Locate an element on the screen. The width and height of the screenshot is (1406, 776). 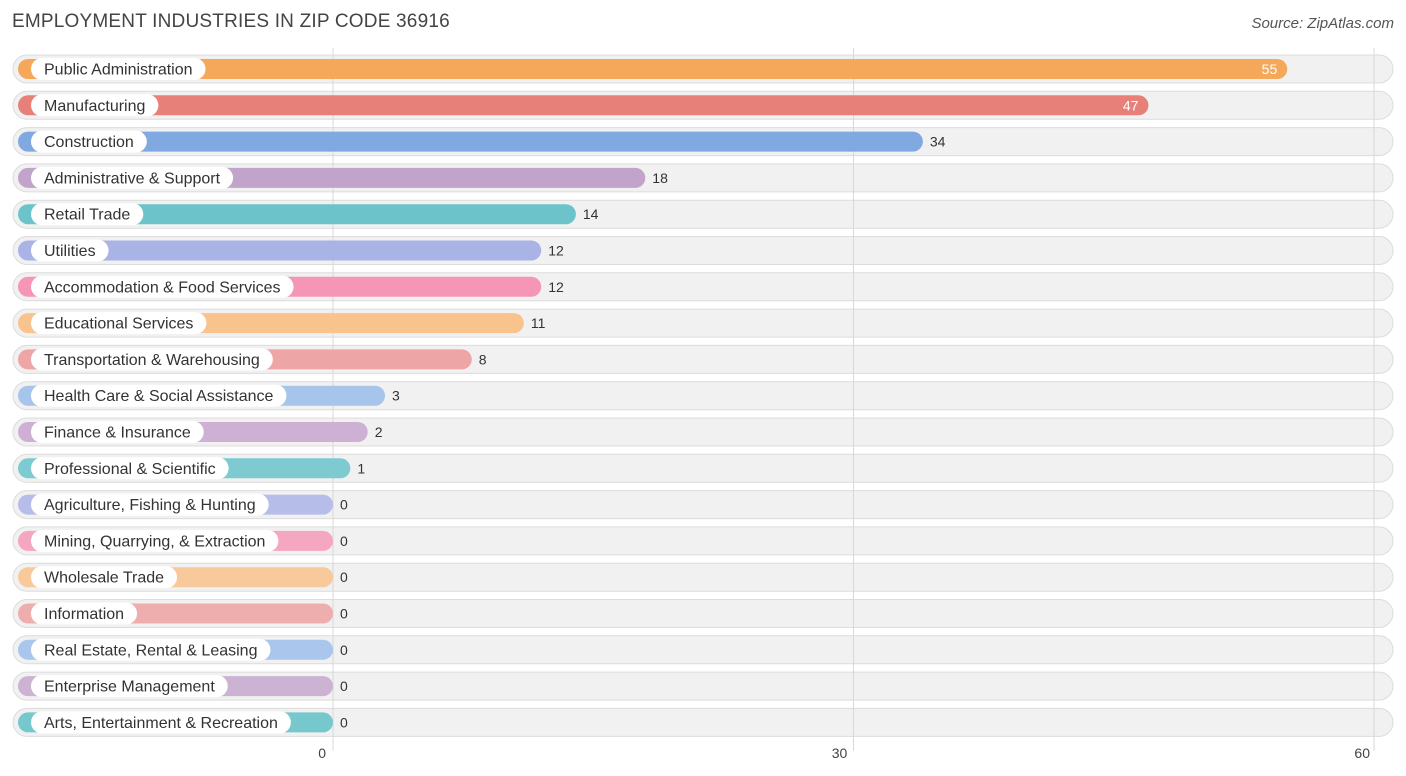
value-label: 14 is located at coordinates (591, 214).